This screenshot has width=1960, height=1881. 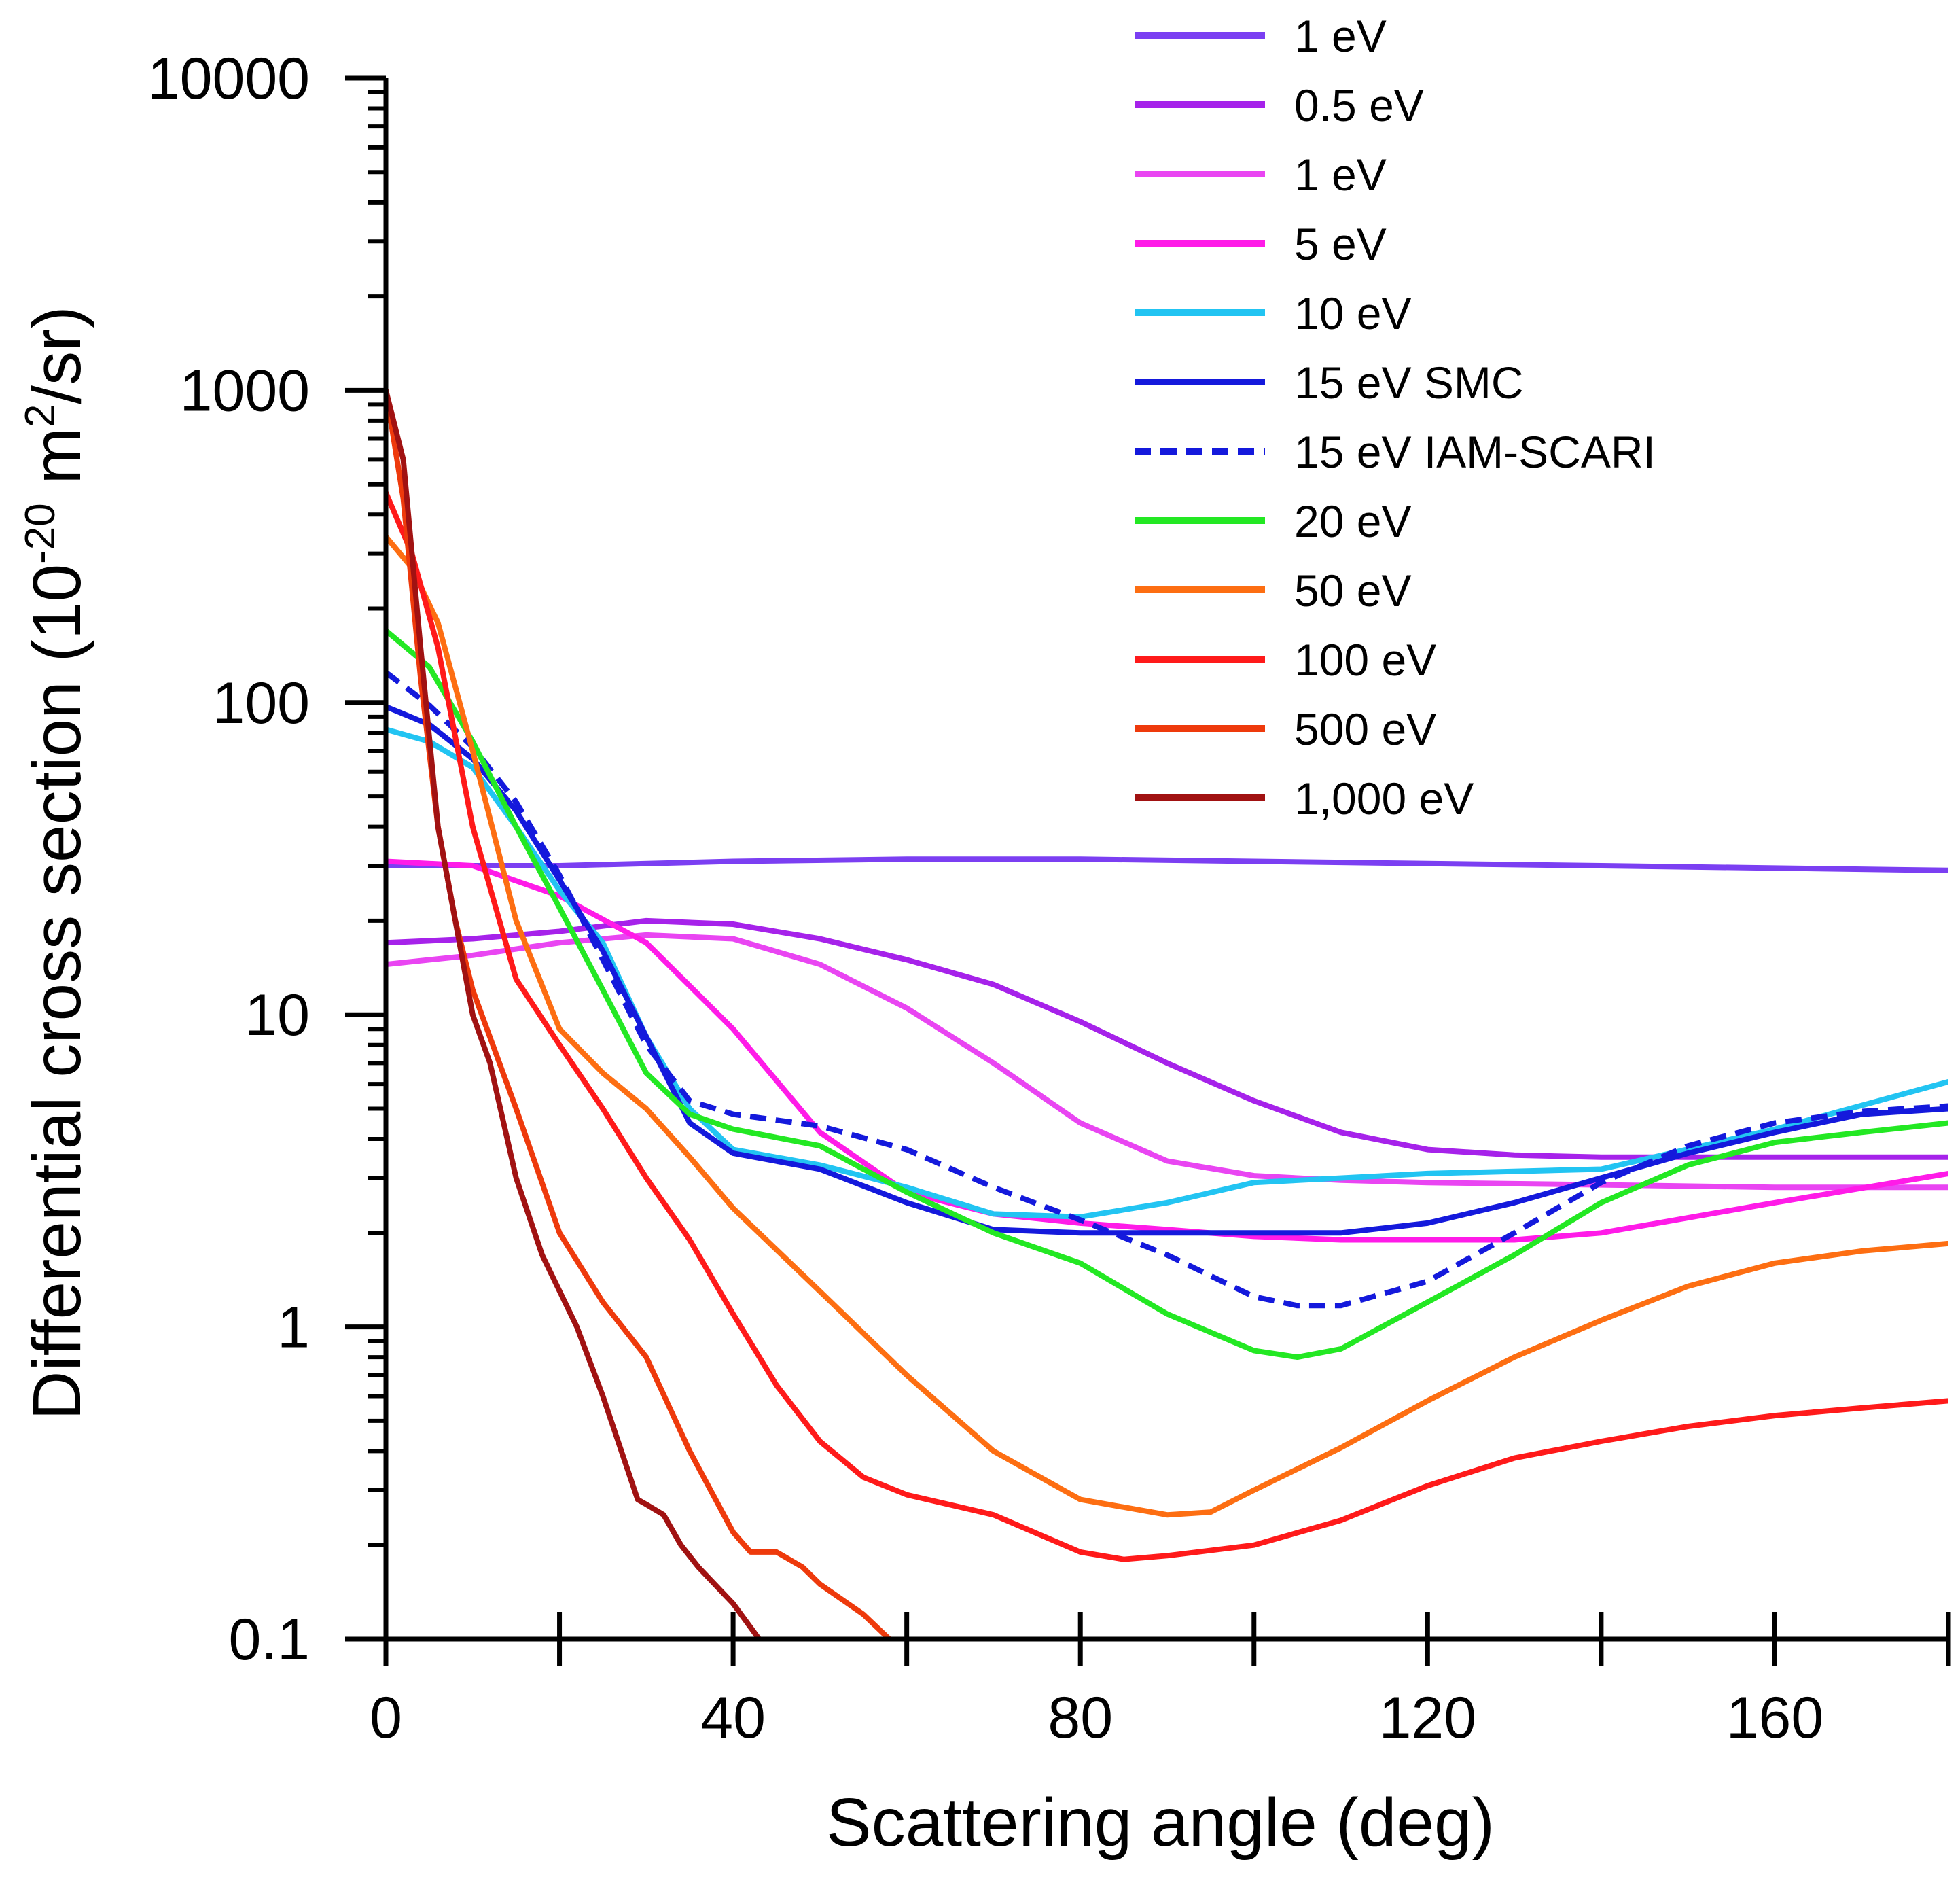 What do you see at coordinates (1365, 660) in the screenshot?
I see `legend-label: 100 eV` at bounding box center [1365, 660].